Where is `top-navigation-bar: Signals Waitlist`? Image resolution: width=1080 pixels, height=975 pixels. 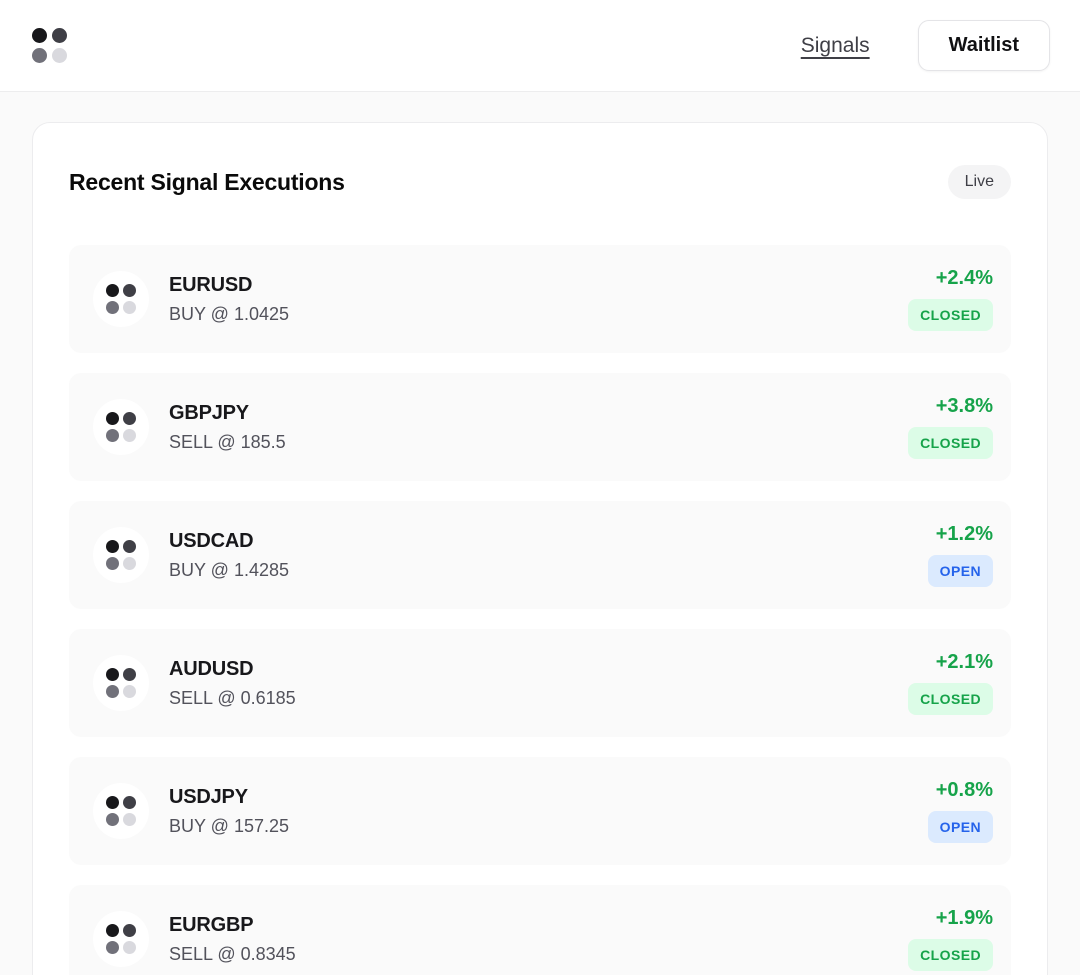 top-navigation-bar: Signals Waitlist is located at coordinates (540, 46).